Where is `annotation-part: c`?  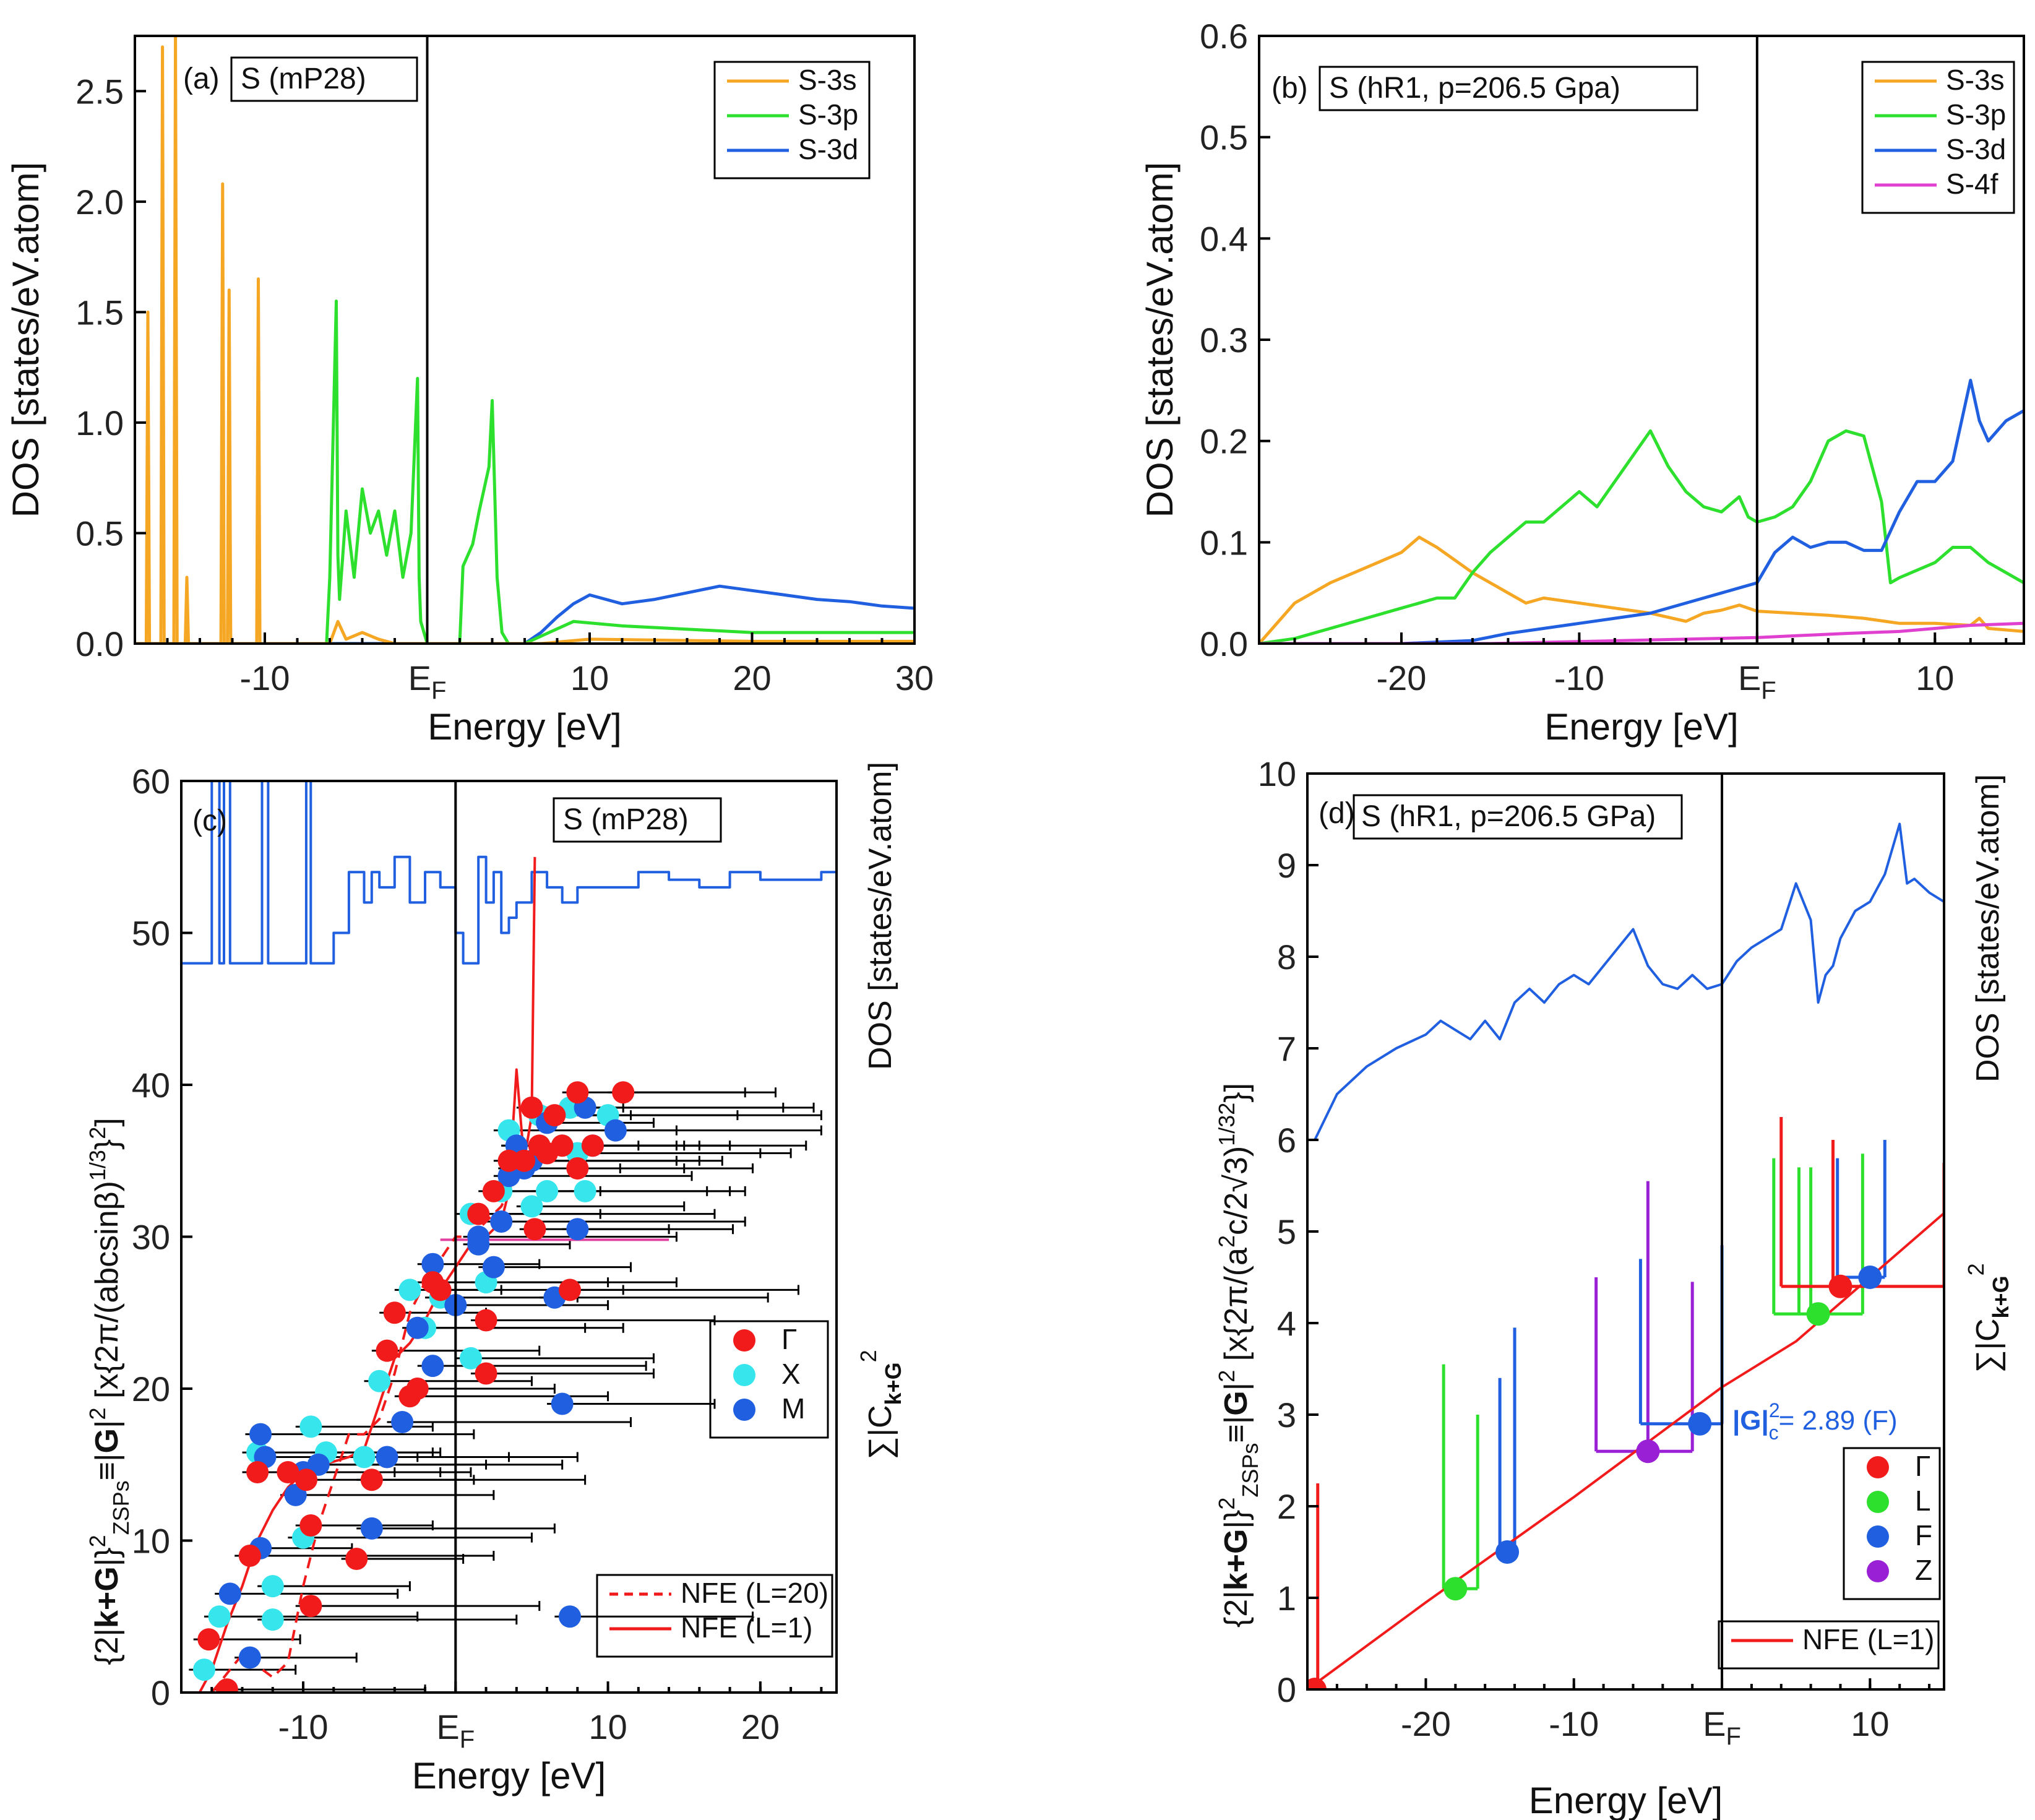 annotation-part: c is located at coordinates (1774, 1432).